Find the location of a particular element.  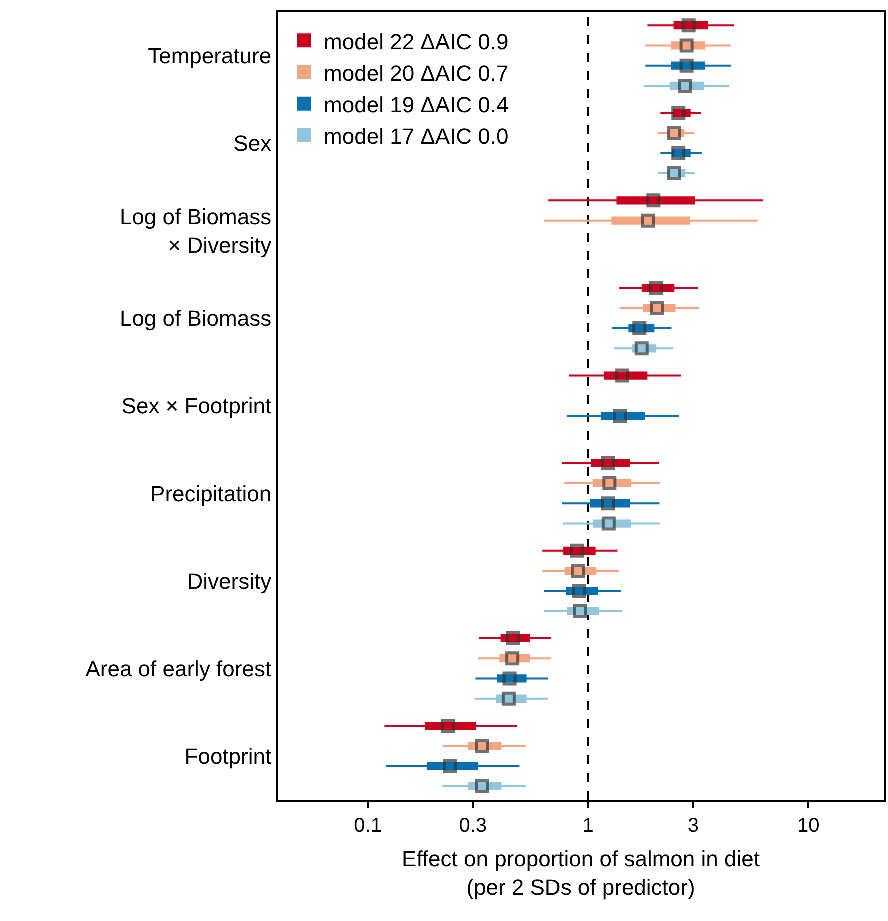

x-tick-label: 3 is located at coordinates (693, 826).